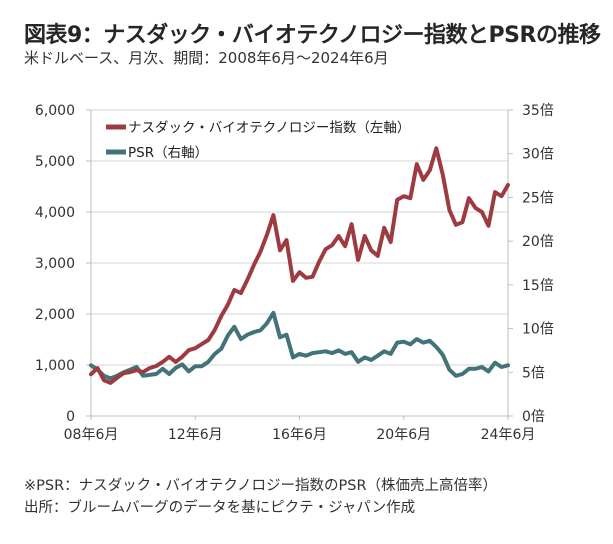  I want to click on right-tick-label: 30倍, so click(538, 155).